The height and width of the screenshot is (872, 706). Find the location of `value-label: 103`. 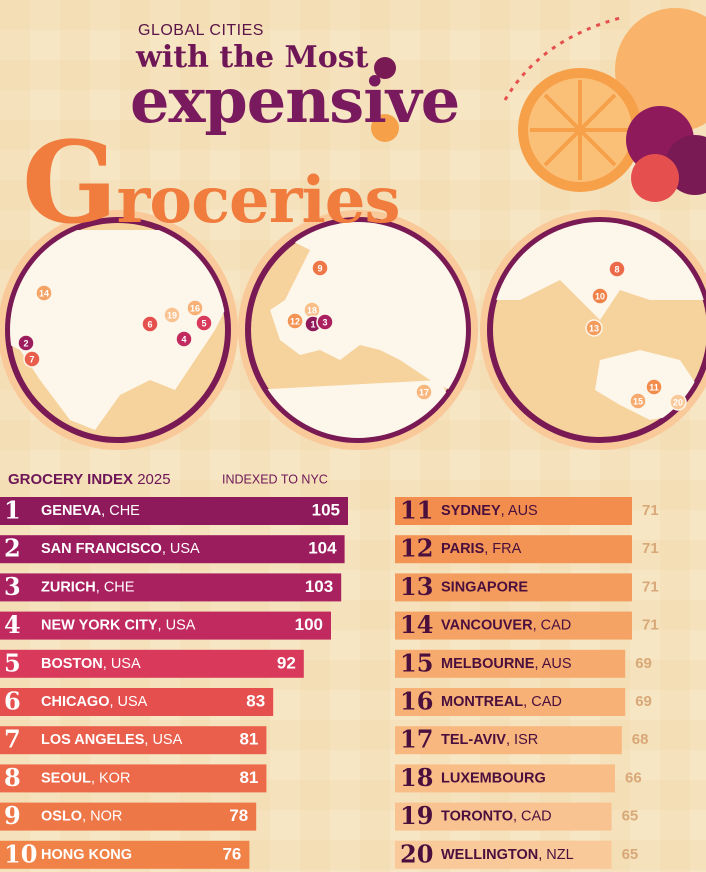

value-label: 103 is located at coordinates (319, 586).